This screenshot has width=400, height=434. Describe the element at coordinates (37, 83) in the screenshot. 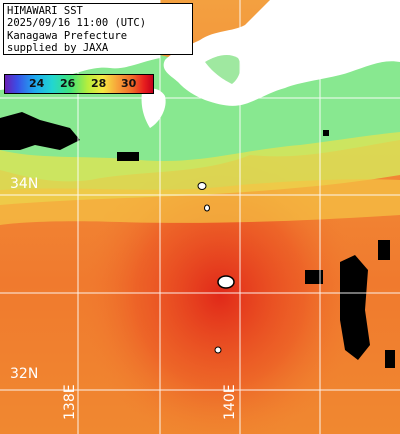

I see `legend-tick-24: 24` at that location.